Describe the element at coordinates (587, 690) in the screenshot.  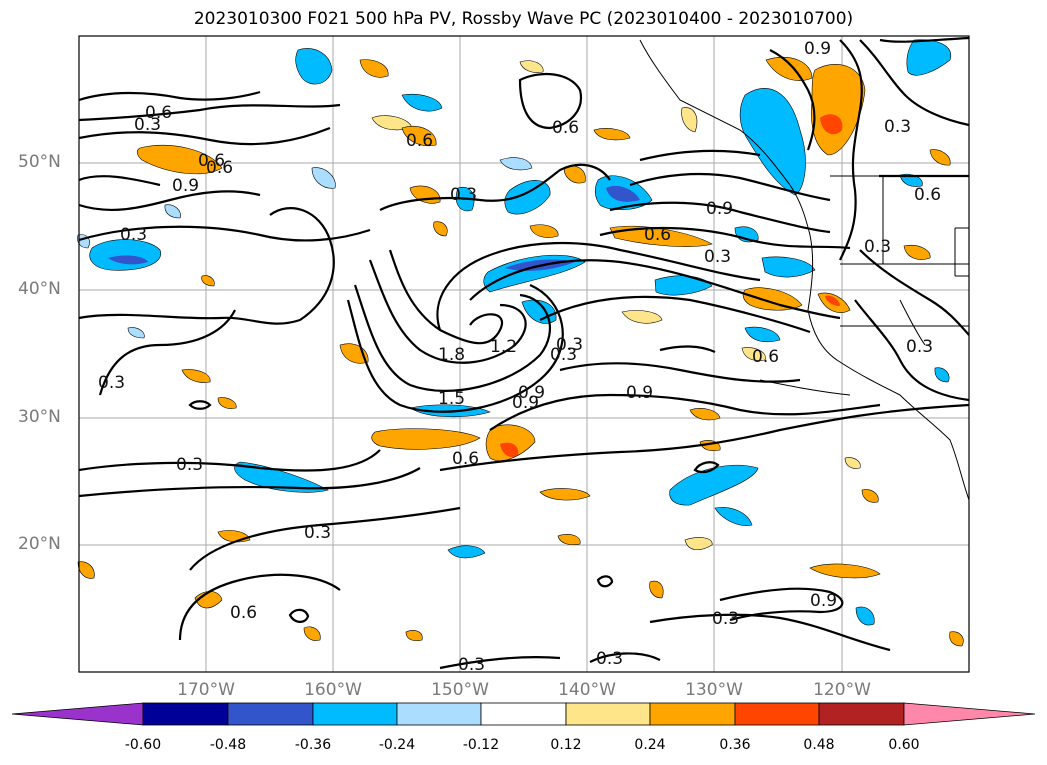
I see `lon-label: 140°W` at that location.